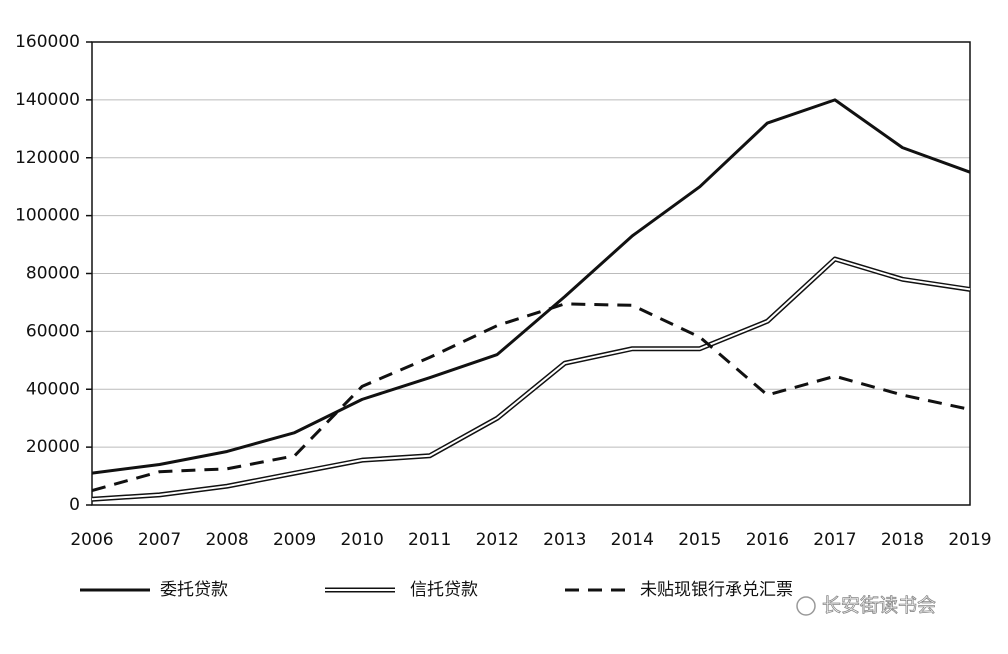 This screenshot has width=1008, height=654. What do you see at coordinates (53, 447) in the screenshot?
I see `y-tick-label: 20000` at bounding box center [53, 447].